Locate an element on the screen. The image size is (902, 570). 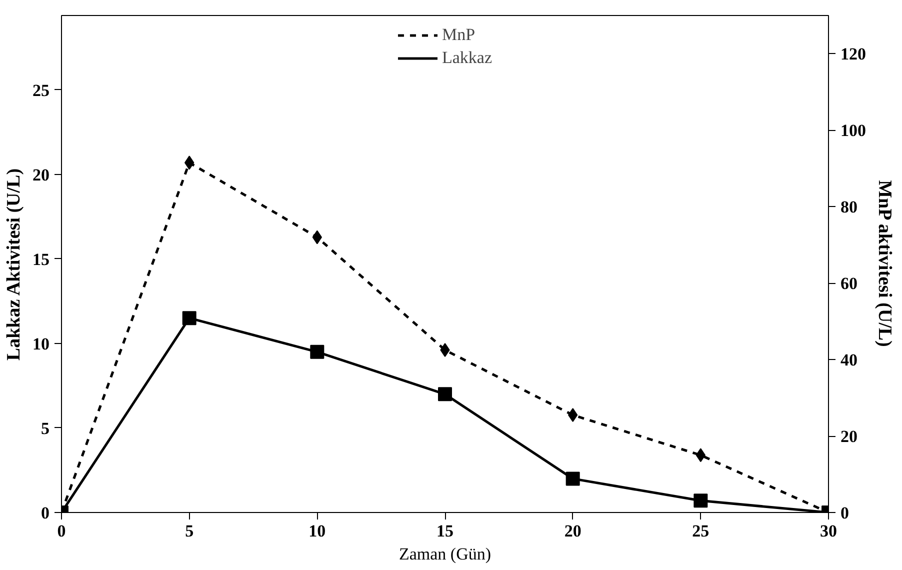
legend-label: Lakkaz is located at coordinates (467, 58).